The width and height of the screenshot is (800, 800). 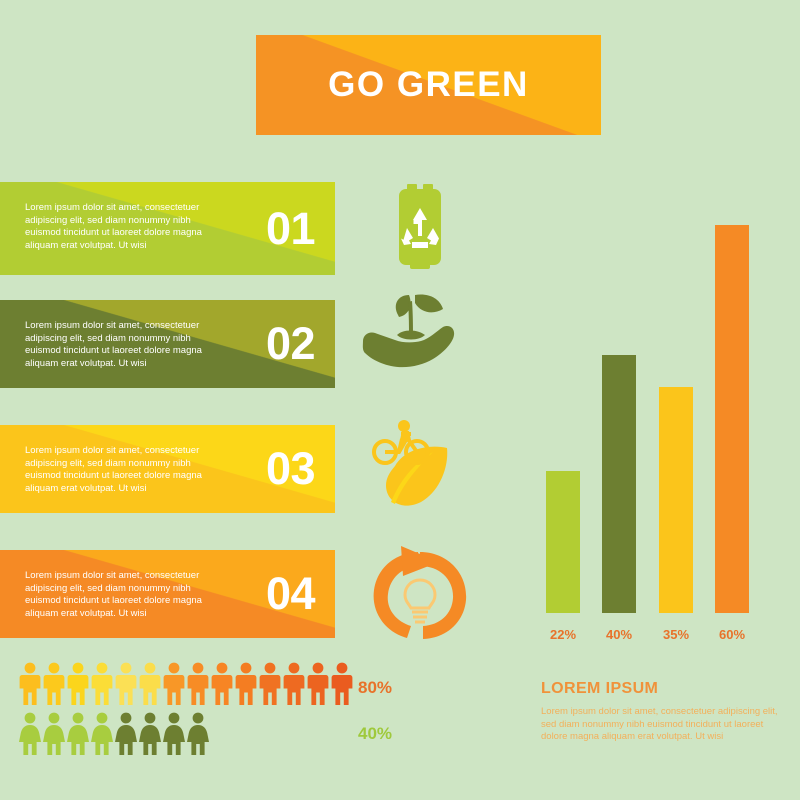 I want to click on pictogram-row-male, so click(x=186, y=686).